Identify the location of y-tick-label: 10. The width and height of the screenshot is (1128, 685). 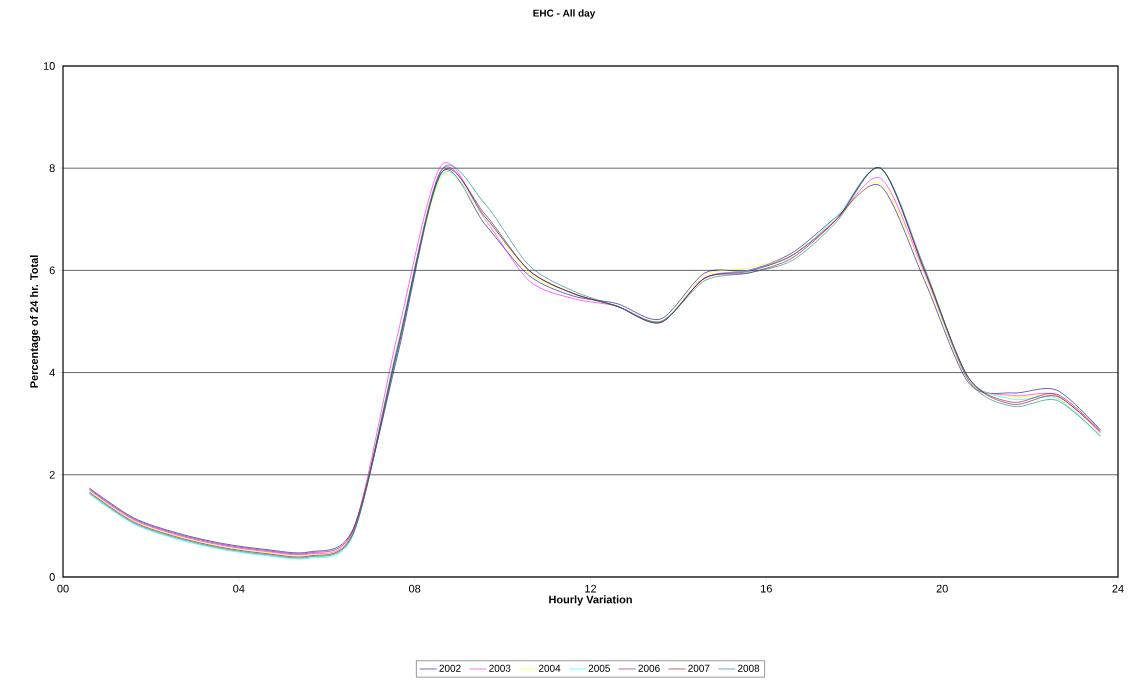
(49, 66).